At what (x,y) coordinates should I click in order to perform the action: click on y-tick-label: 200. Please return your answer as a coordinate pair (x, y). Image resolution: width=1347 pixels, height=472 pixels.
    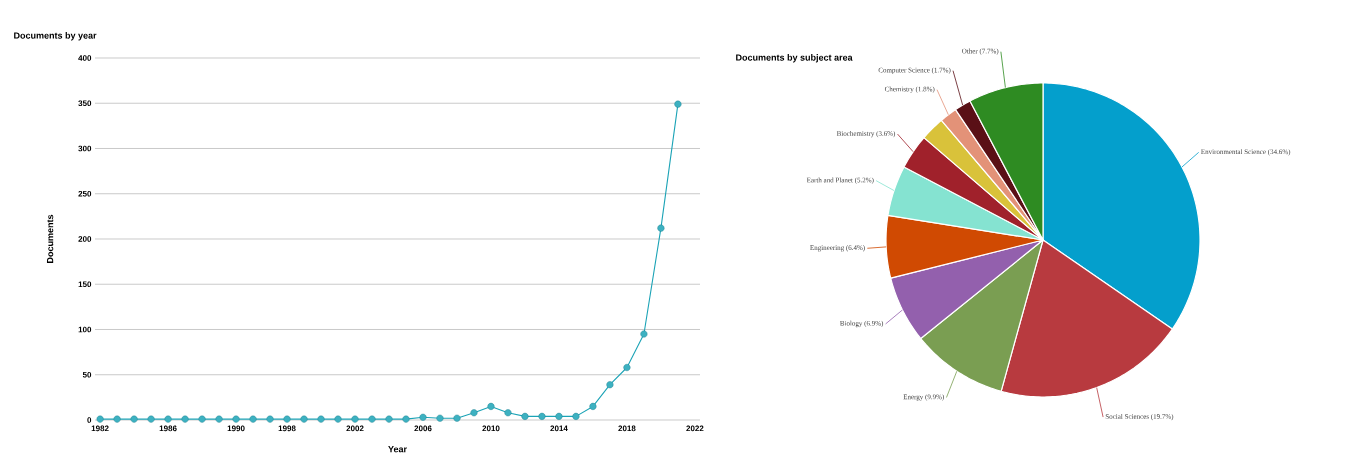
    Looking at the image, I should click on (85, 239).